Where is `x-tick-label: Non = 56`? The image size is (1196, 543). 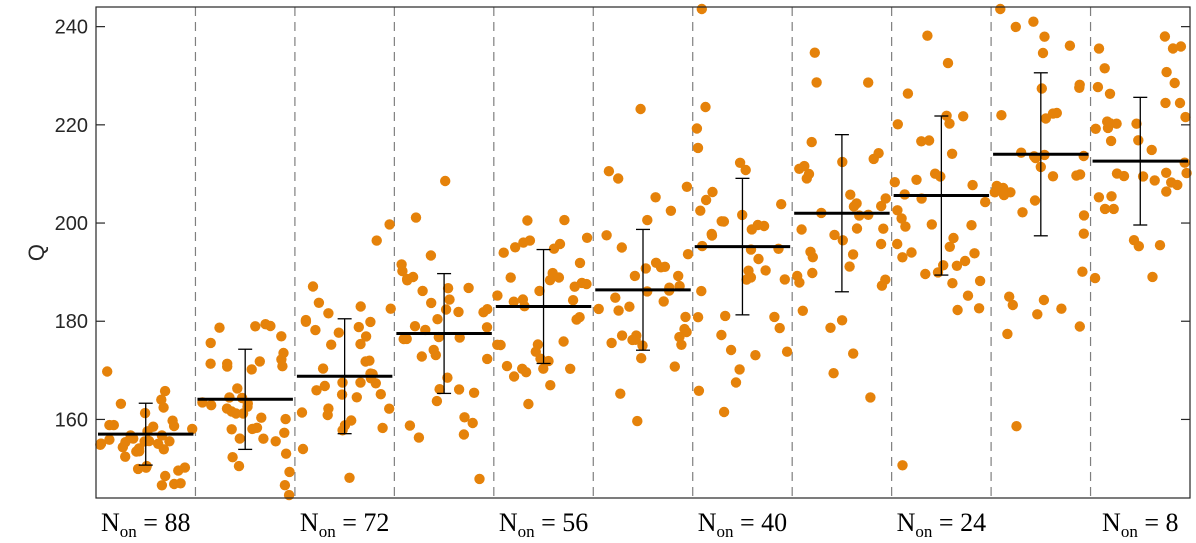 x-tick-label: Non = 56 is located at coordinates (543, 524).